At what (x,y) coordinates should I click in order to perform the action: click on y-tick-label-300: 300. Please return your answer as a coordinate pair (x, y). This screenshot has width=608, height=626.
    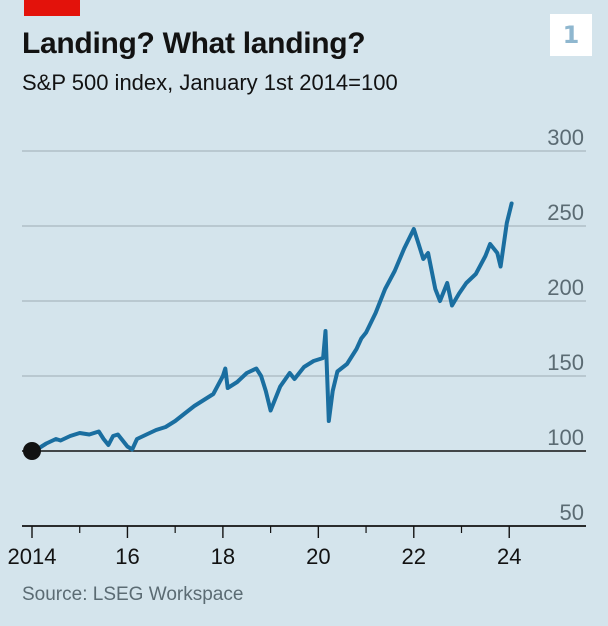
    Looking at the image, I should click on (565, 137).